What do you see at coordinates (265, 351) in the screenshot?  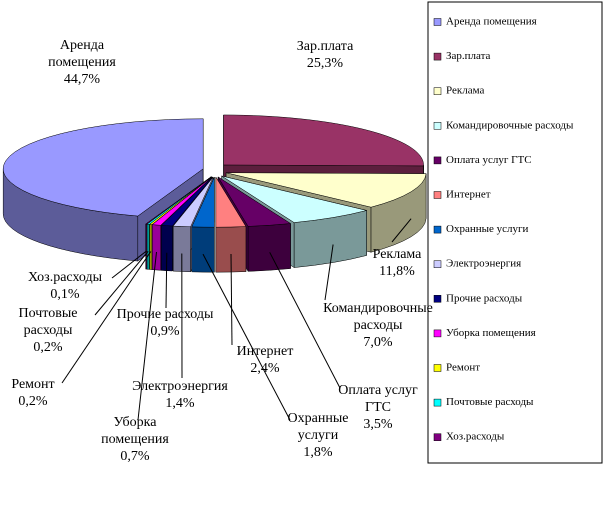 I see `label-name: Интернет` at bounding box center [265, 351].